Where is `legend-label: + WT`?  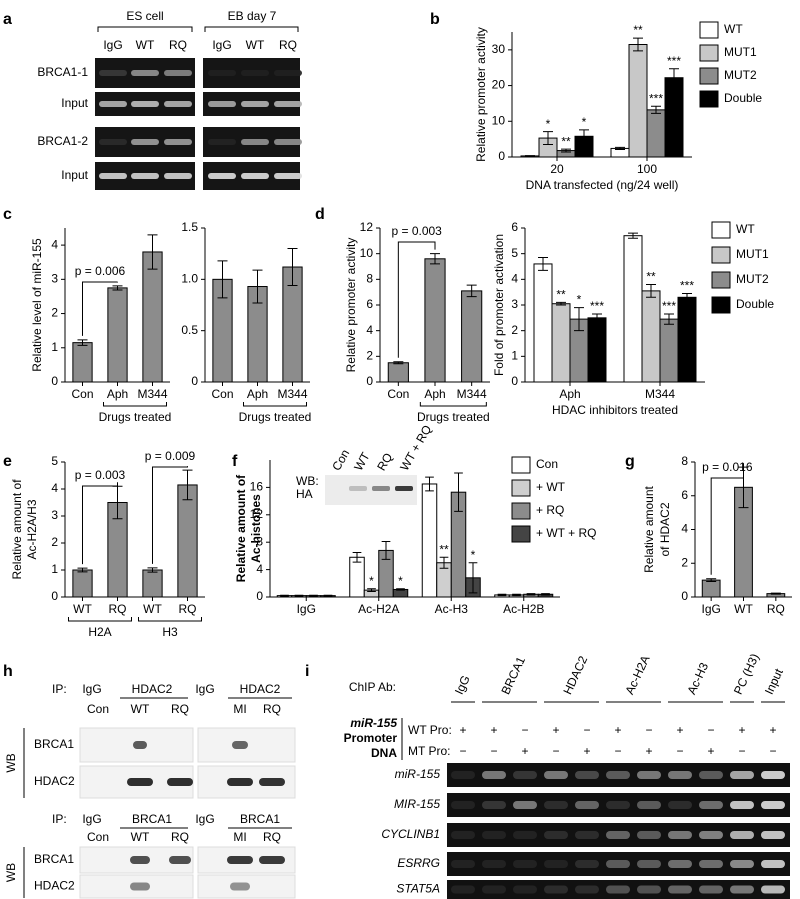
legend-label: + WT is located at coordinates (551, 487).